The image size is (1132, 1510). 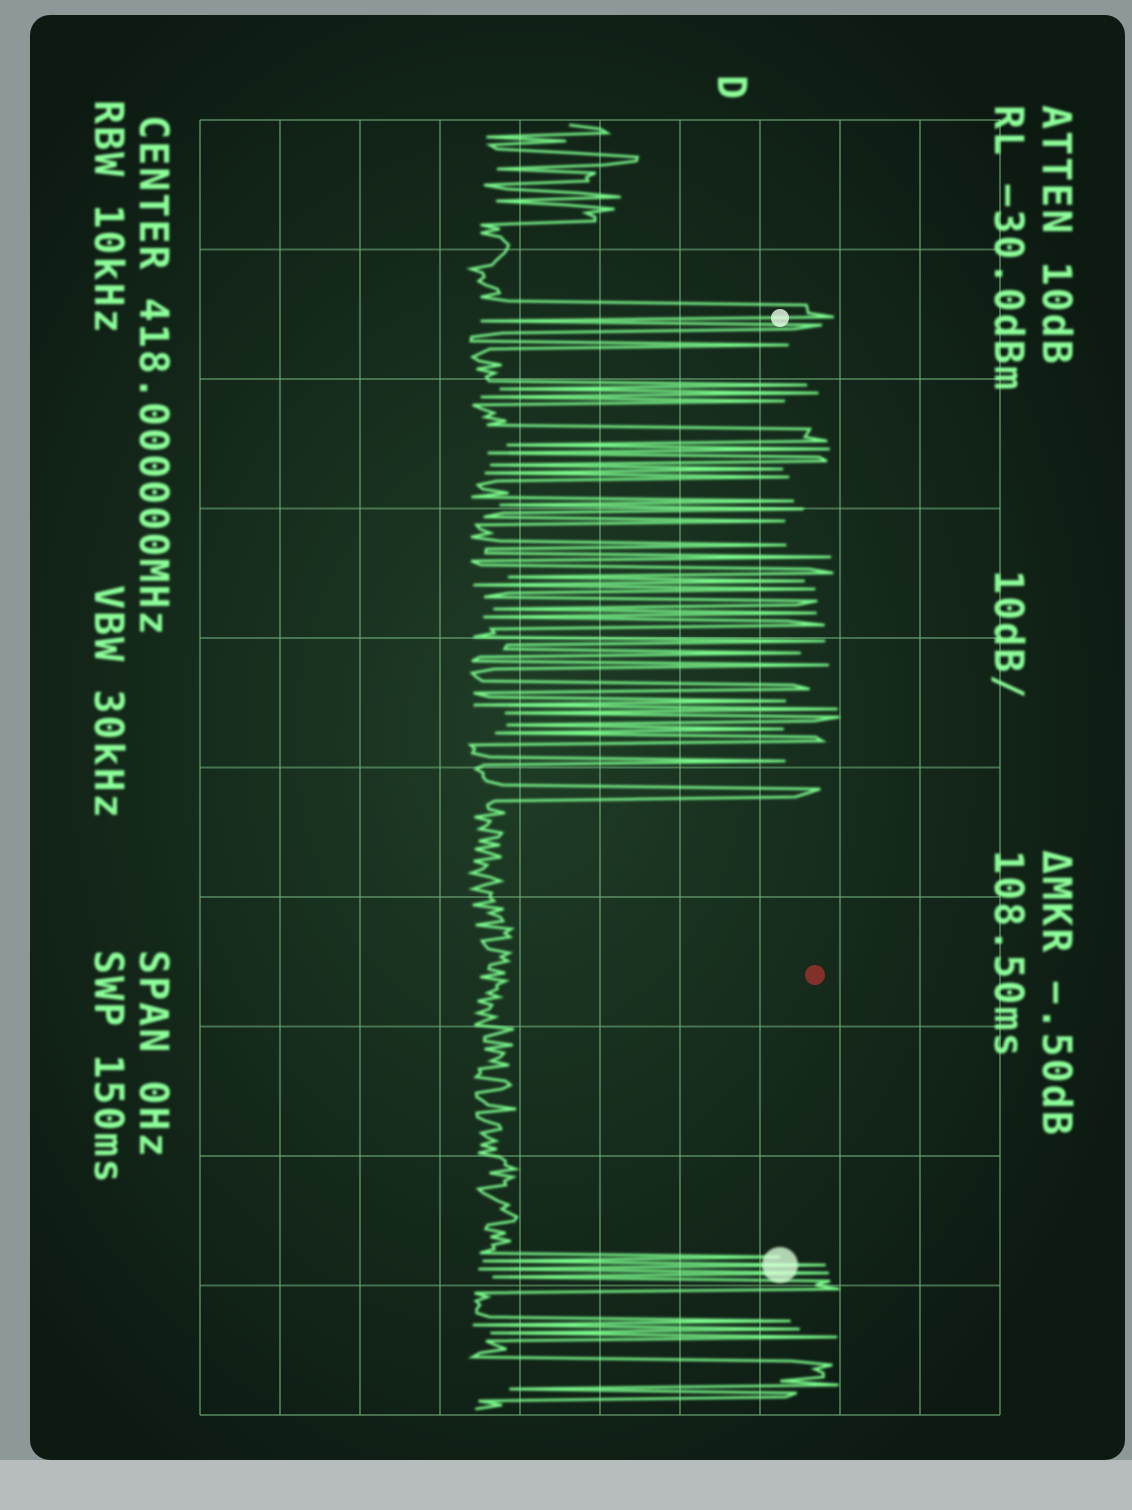 I want to click on scale: 10dB/, so click(x=1008, y=635).